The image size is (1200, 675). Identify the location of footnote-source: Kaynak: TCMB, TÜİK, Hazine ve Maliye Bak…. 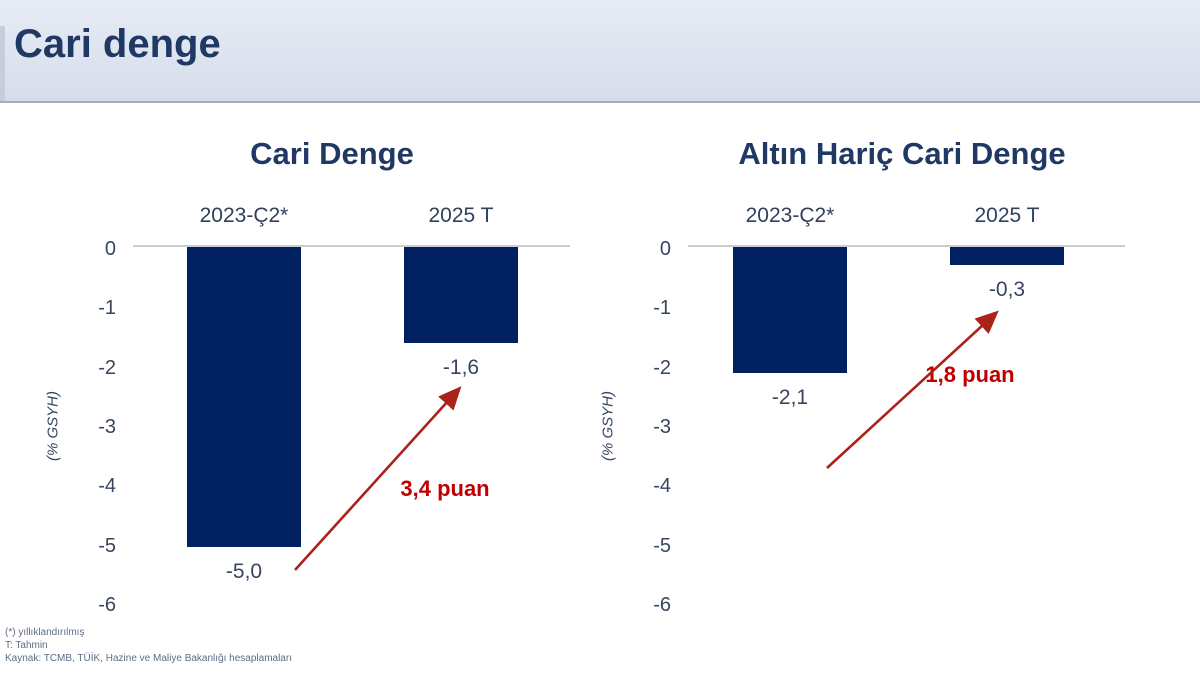
(148, 658).